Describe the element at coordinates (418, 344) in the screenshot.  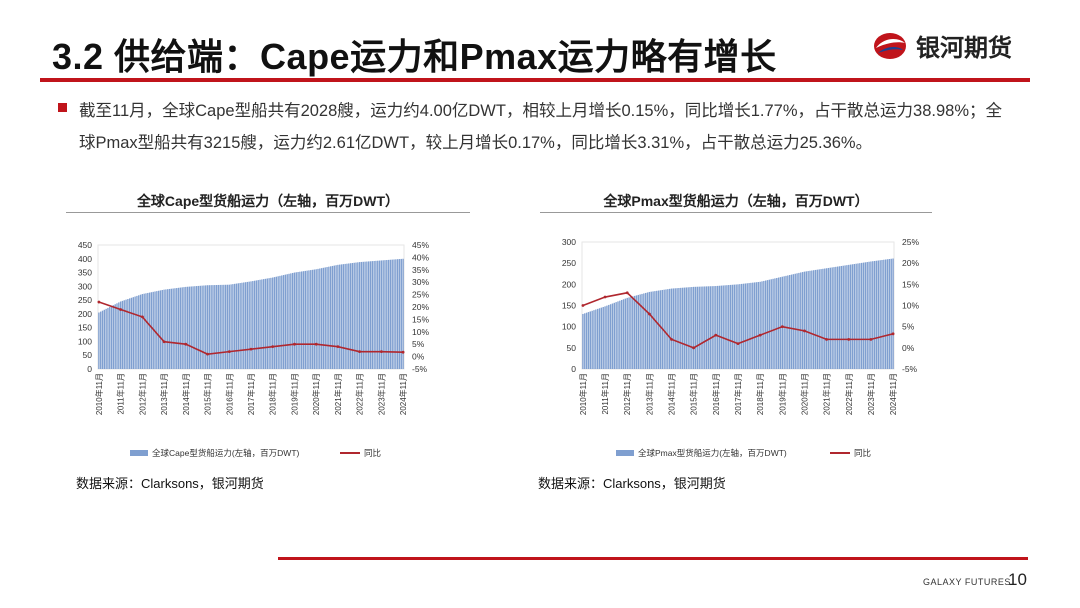
I see `y-right-tick-label: 5%` at that location.